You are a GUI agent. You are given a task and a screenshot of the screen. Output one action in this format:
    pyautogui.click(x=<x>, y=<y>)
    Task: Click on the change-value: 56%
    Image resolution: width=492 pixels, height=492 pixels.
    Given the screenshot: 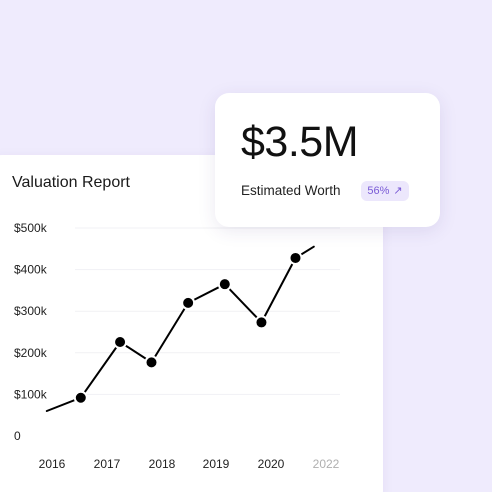 What is the action you would take?
    pyautogui.click(x=378, y=191)
    